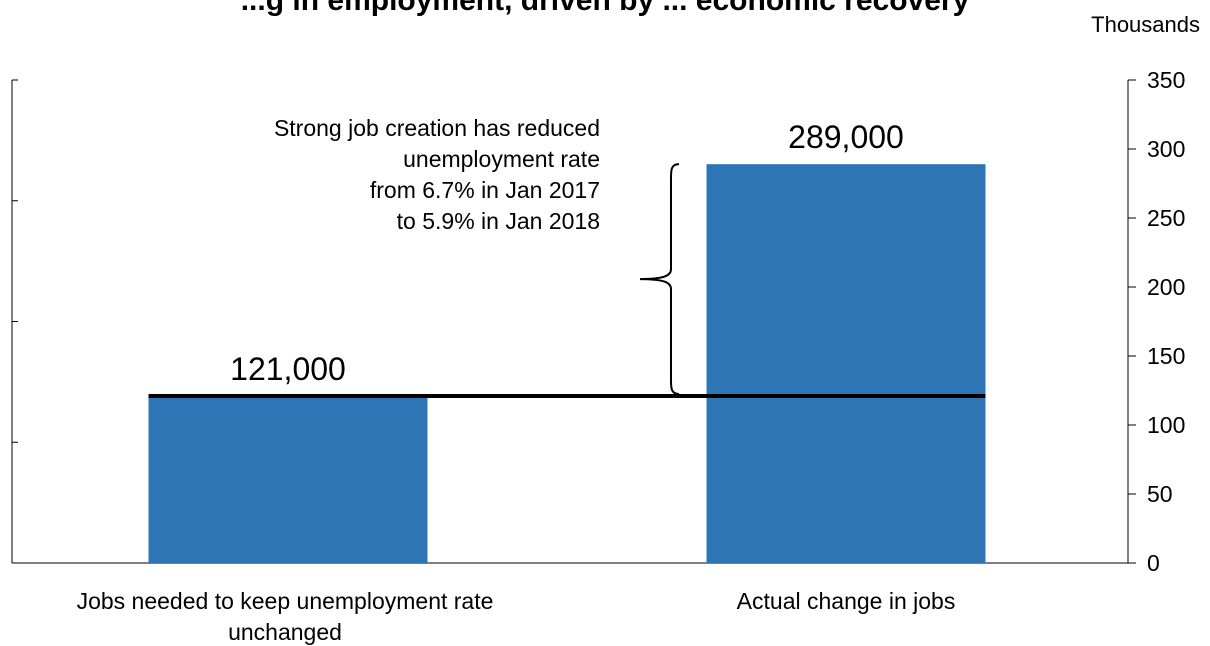 Image resolution: width=1210 pixels, height=646 pixels. I want to click on y-tick-label: 350, so click(1166, 80).